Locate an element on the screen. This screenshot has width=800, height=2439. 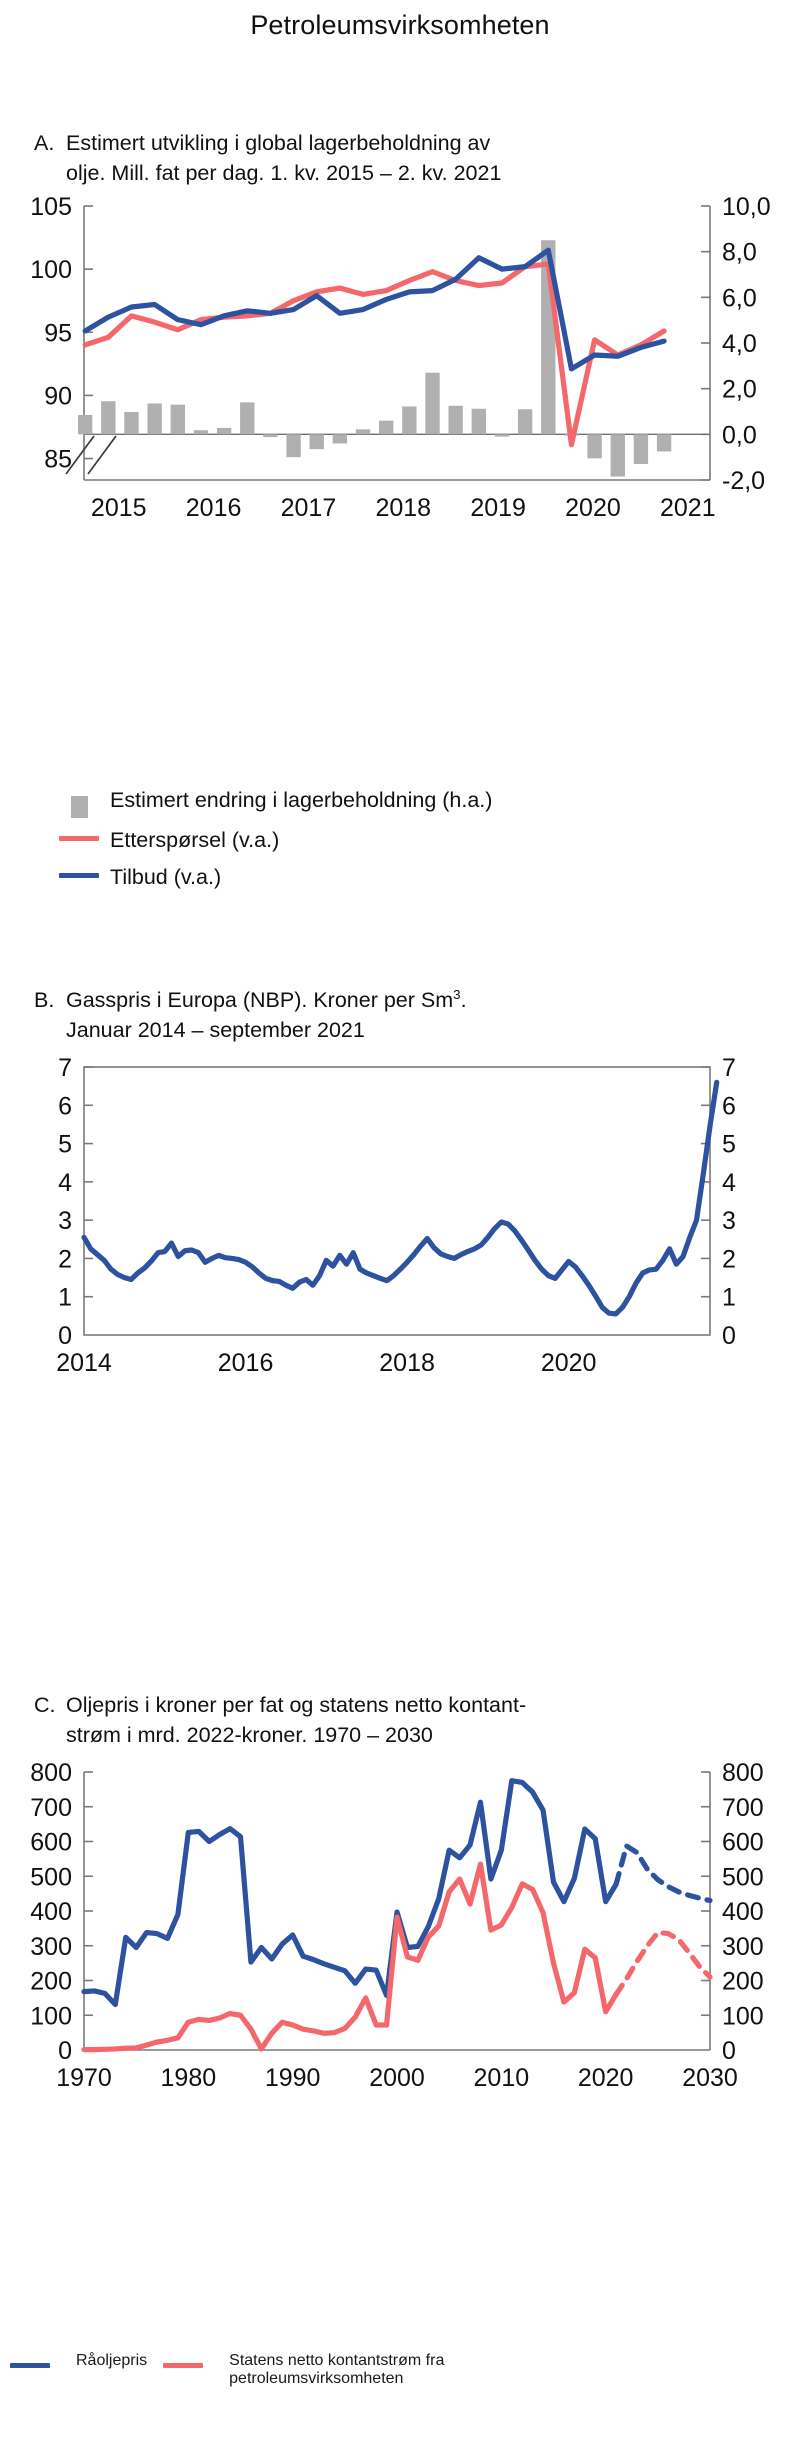
chart-c-xtick: 2020 is located at coordinates (606, 2078).